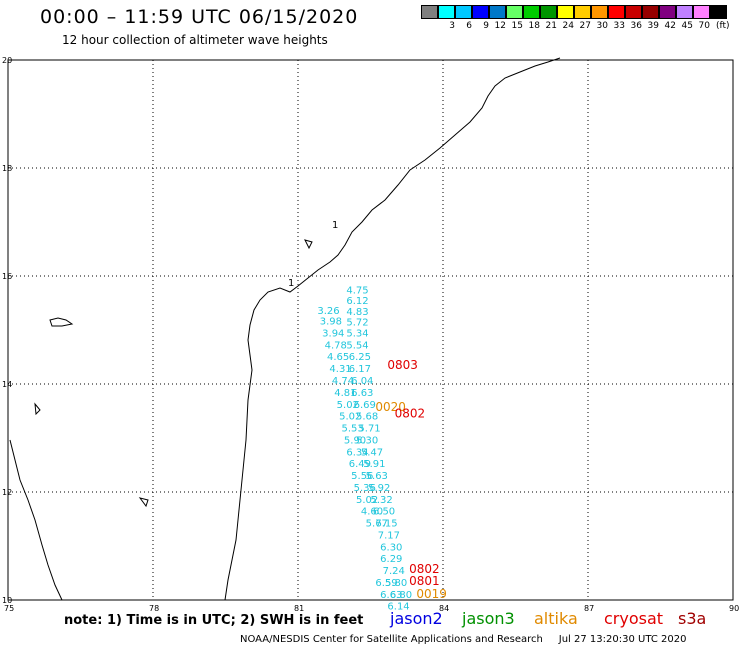 The height and width of the screenshot is (650, 740). I want to click on swh-value: 4.31, so click(340, 369).